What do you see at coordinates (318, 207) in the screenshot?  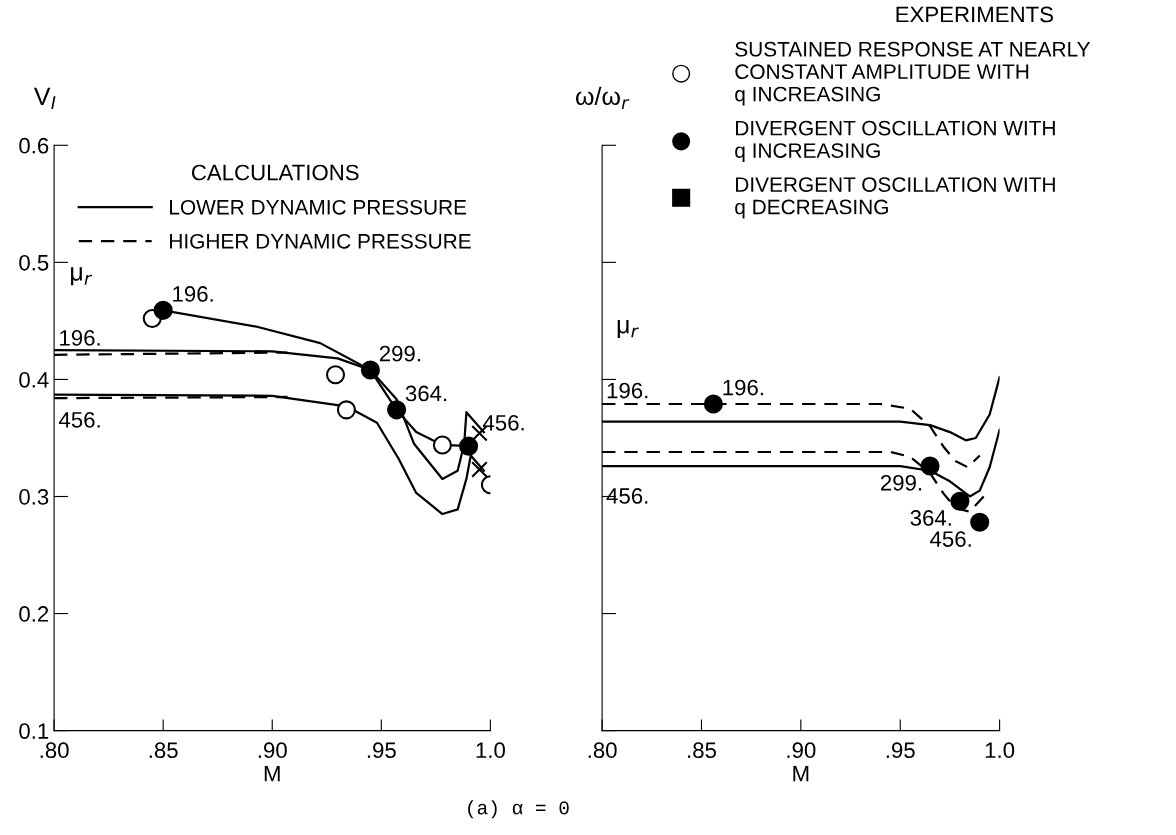 I see `legend-label: LOWER DYNAMIC PRESSURE` at bounding box center [318, 207].